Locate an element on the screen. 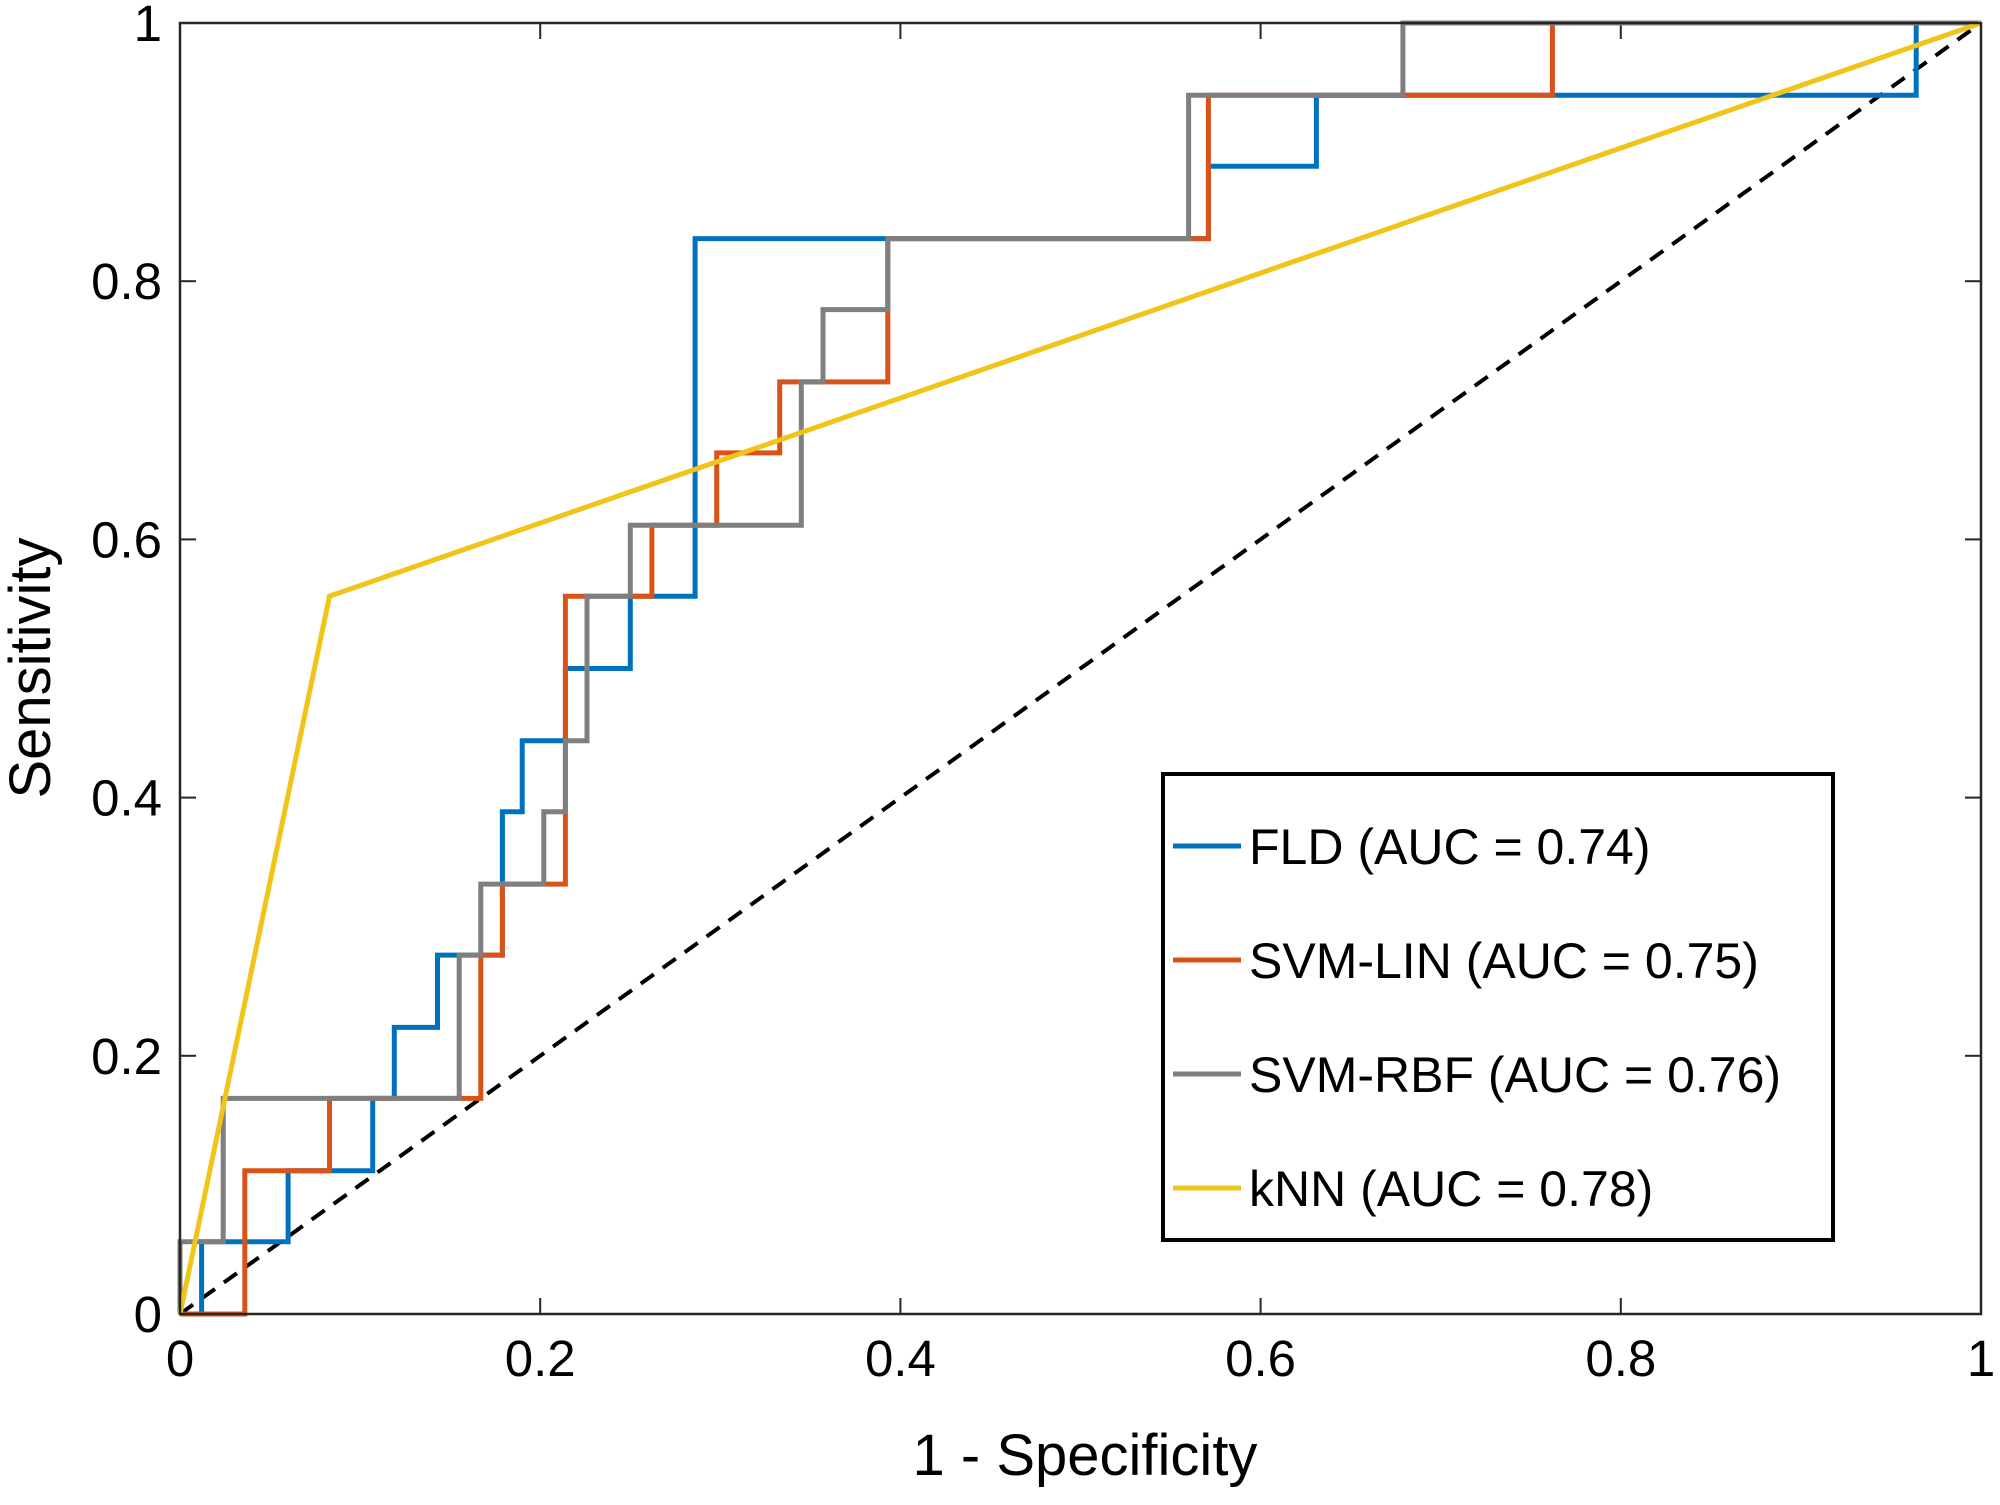  y-tick-label: 0.2 is located at coordinates (126, 1056).